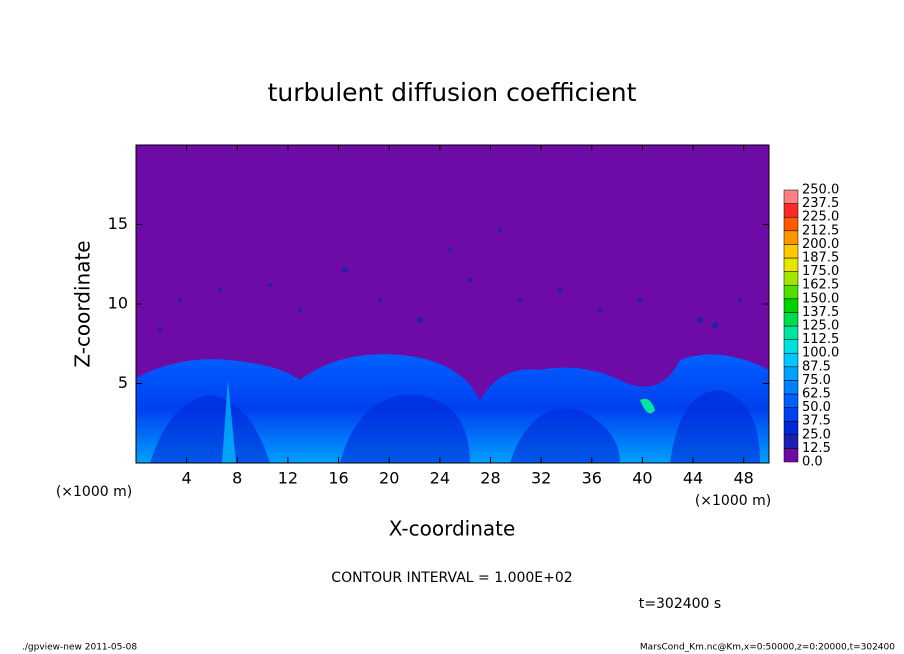 This screenshot has height=654, width=904. What do you see at coordinates (744, 478) in the screenshot?
I see `x-tick-label: 48` at bounding box center [744, 478].